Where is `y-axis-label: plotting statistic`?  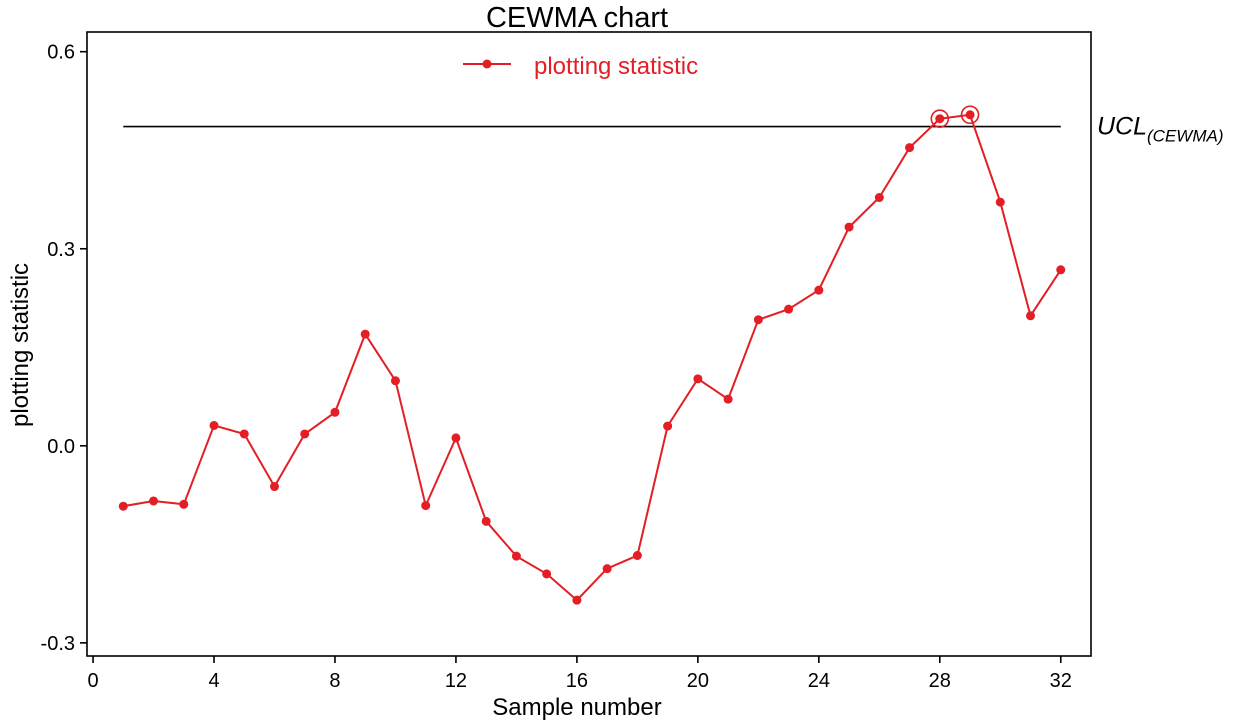
y-axis-label: plotting statistic is located at coordinates (20, 345).